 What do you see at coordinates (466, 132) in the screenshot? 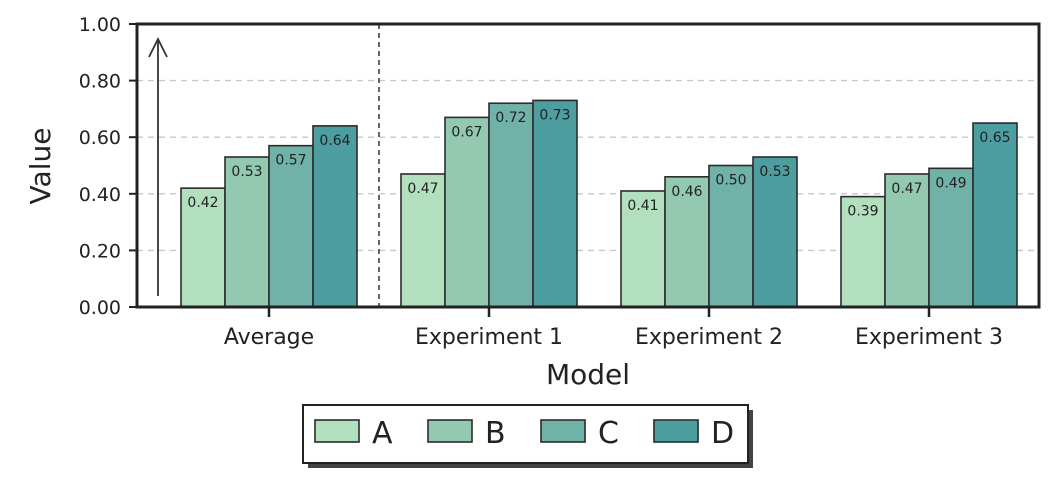
I see `data-label: 0.67` at bounding box center [466, 132].